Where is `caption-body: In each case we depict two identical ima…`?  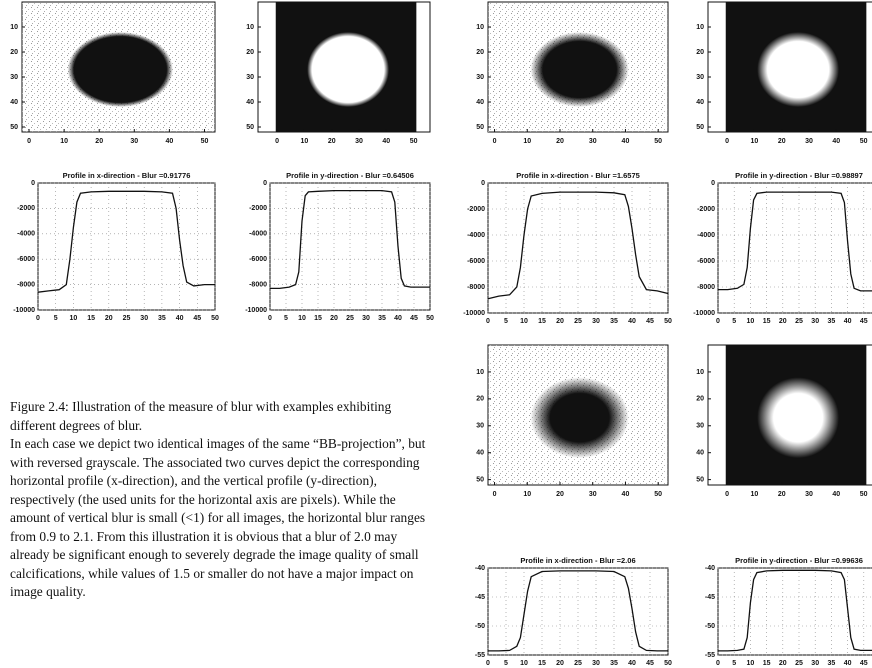 caption-body: In each case we depict two identical ima… is located at coordinates (218, 517).